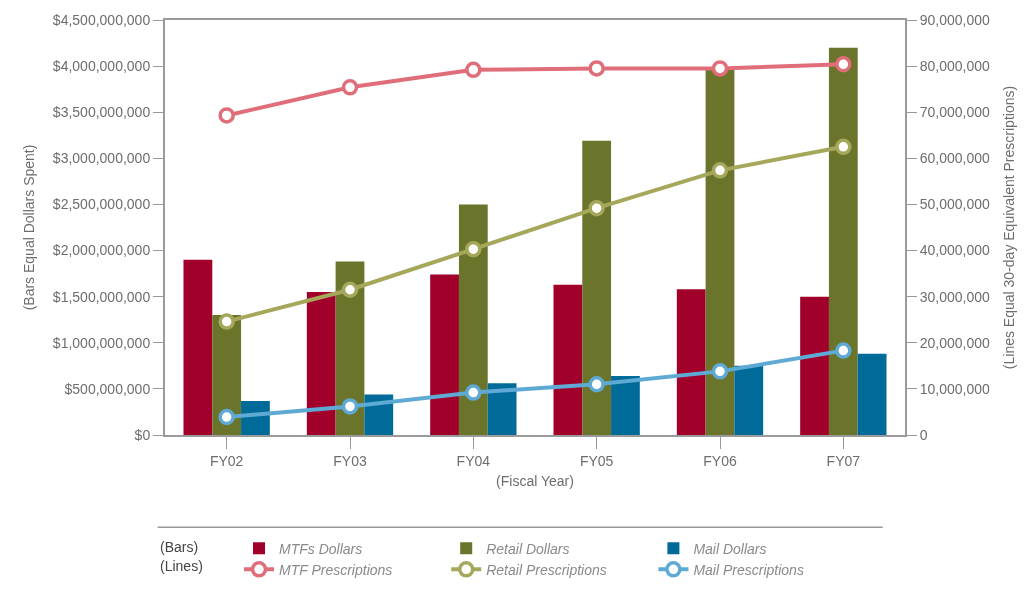 The width and height of the screenshot is (1027, 598). What do you see at coordinates (546, 569) in the screenshot?
I see `legend-label: Retail Prescriptions` at bounding box center [546, 569].